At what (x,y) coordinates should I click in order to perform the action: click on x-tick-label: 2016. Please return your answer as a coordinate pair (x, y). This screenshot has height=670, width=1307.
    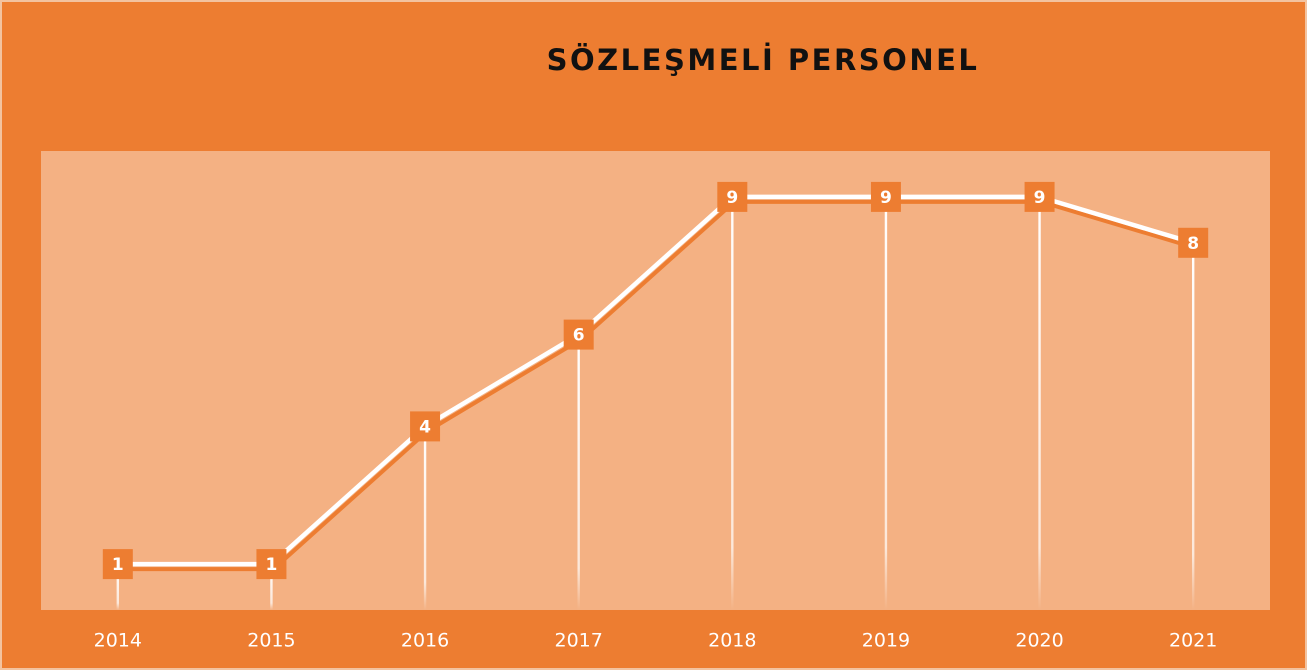
    Looking at the image, I should click on (425, 641).